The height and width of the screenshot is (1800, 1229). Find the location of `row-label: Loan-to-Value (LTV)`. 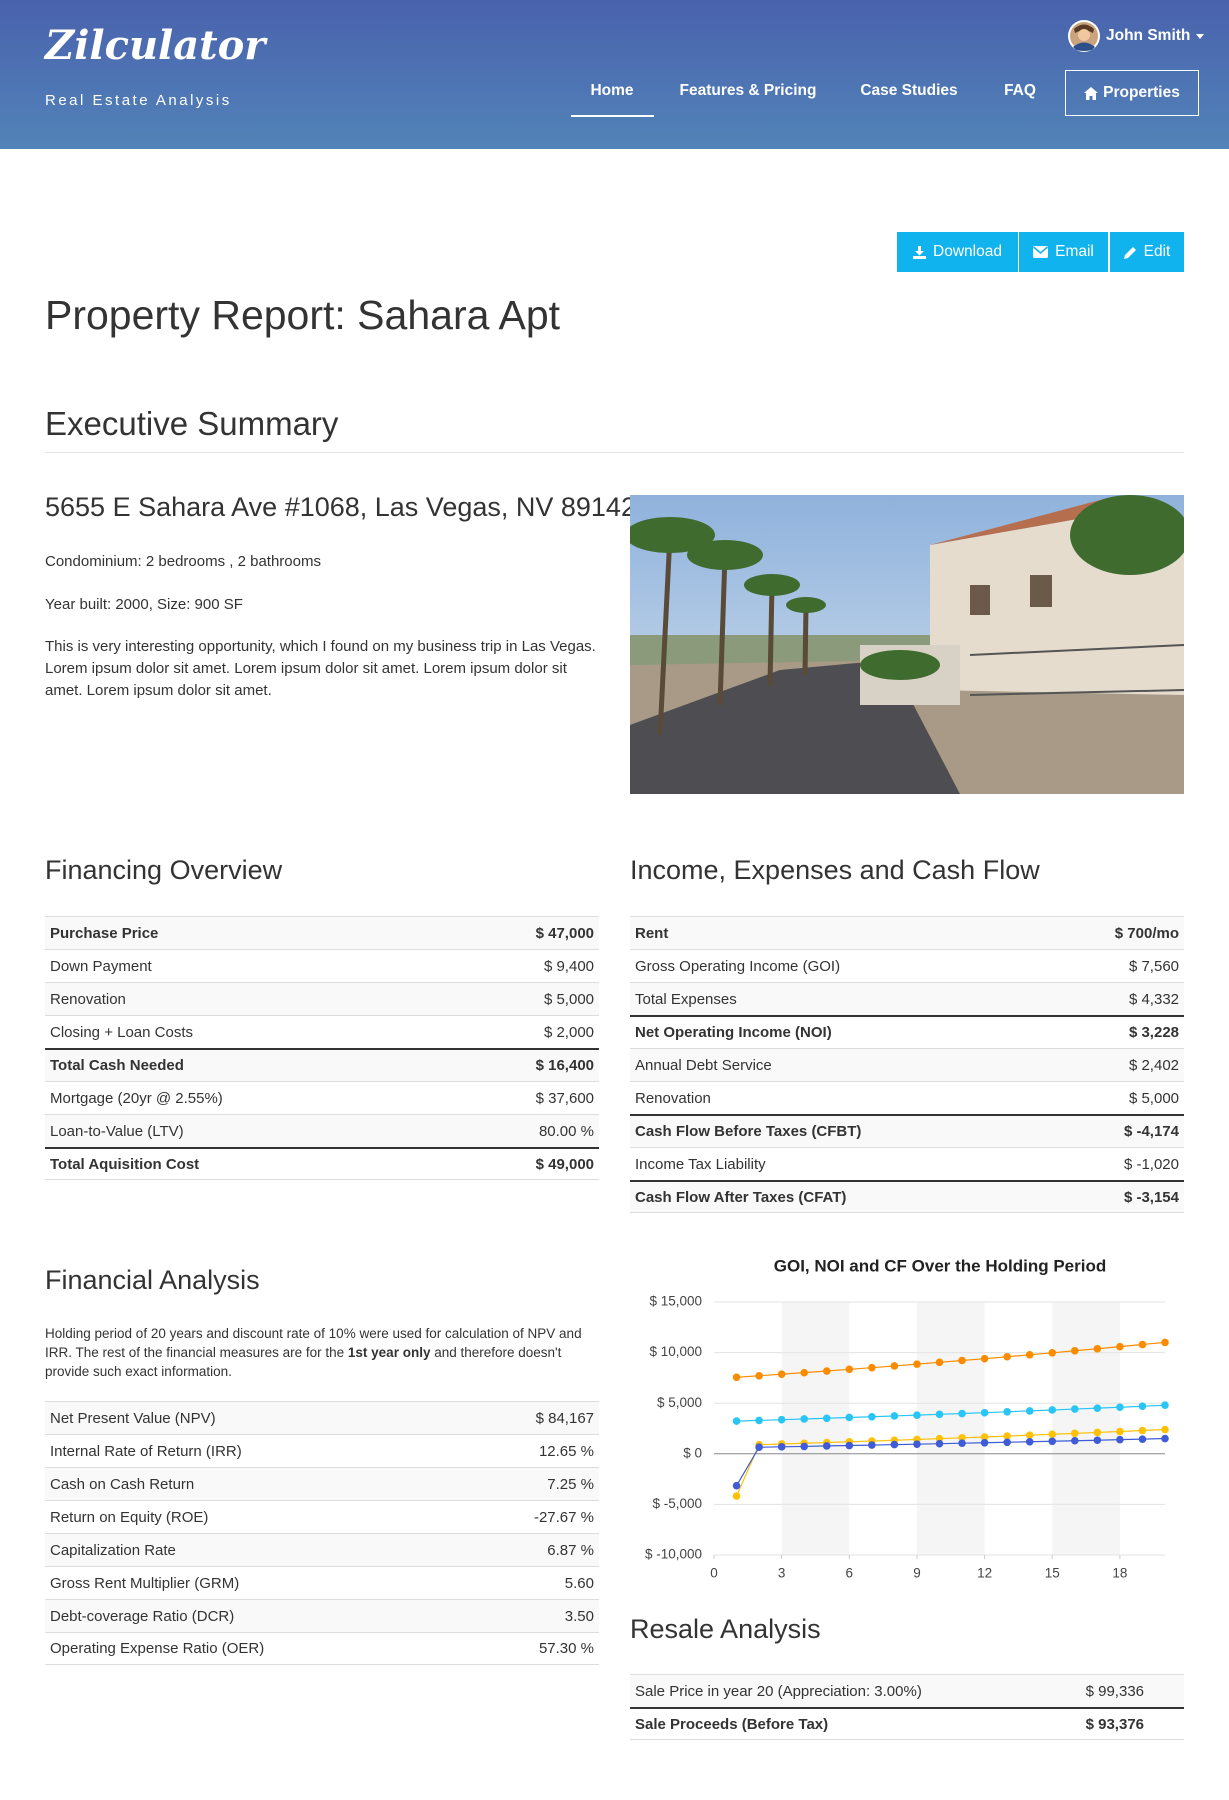

row-label: Loan-to-Value (LTV) is located at coordinates (117, 1131).